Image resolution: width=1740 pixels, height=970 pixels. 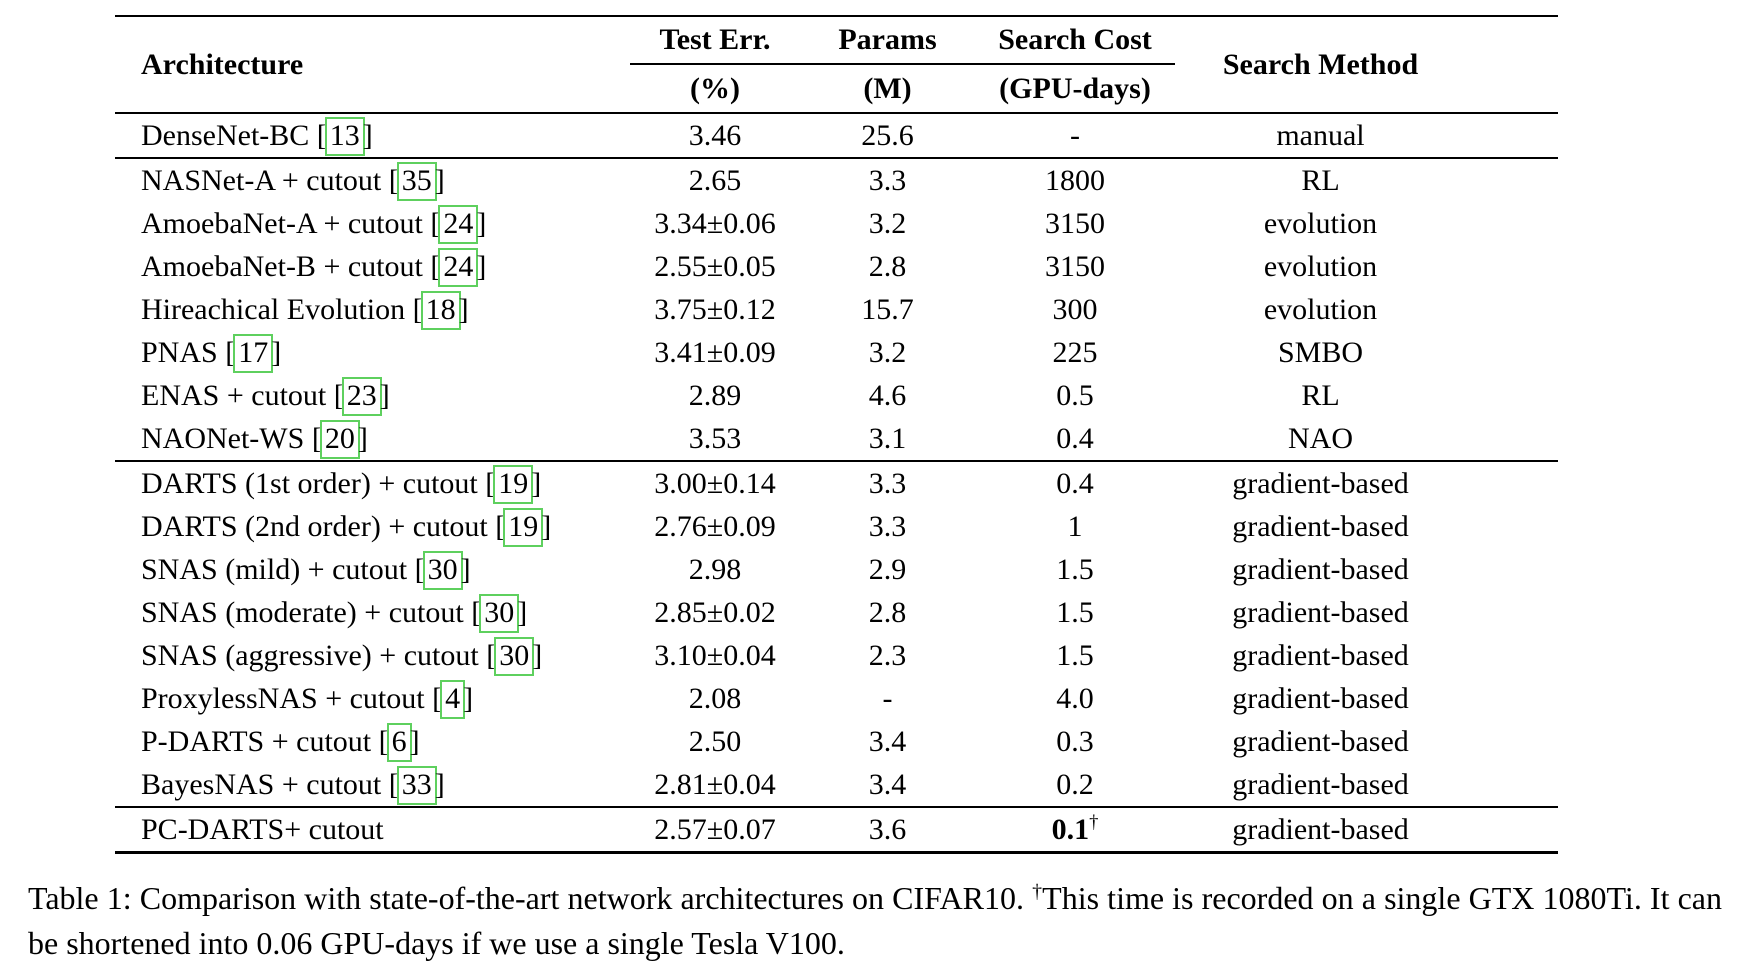 What do you see at coordinates (372, 698) in the screenshot?
I see `architecture-cell: ProxylessNAS + cutout [4]` at bounding box center [372, 698].